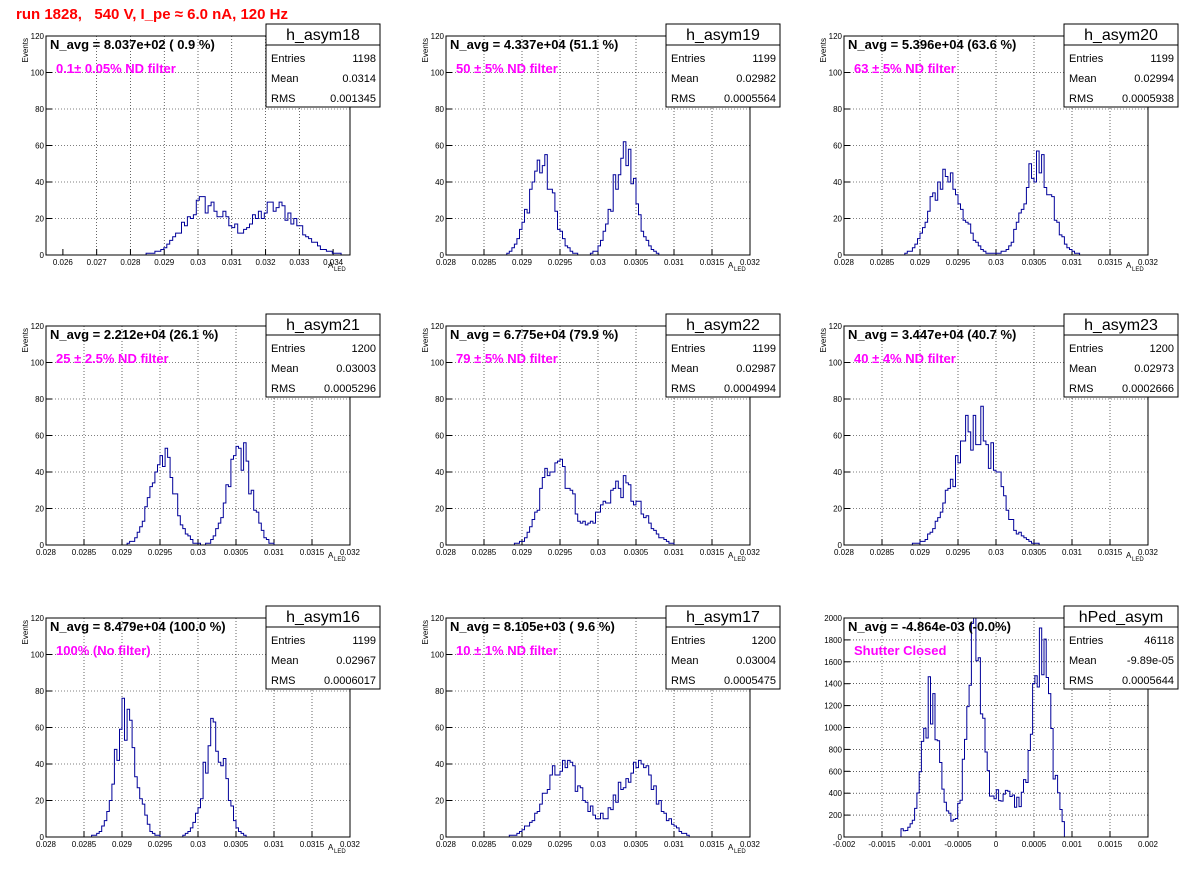 This screenshot has height=872, width=1196. What do you see at coordinates (350, 681) in the screenshot?
I see `stats-value: 0.0006017` at bounding box center [350, 681].